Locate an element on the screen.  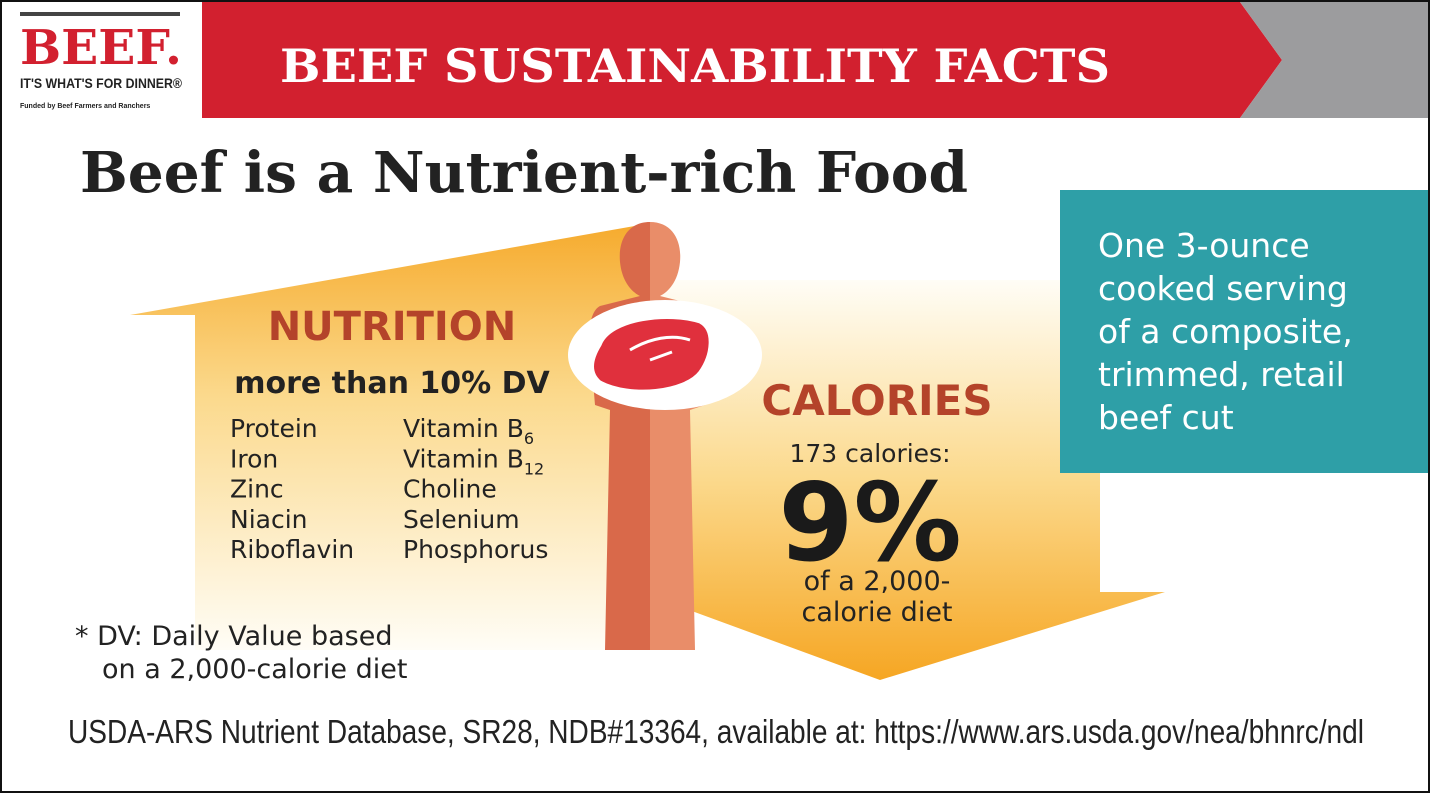
logo-brand: BEEF. is located at coordinates (101, 48).